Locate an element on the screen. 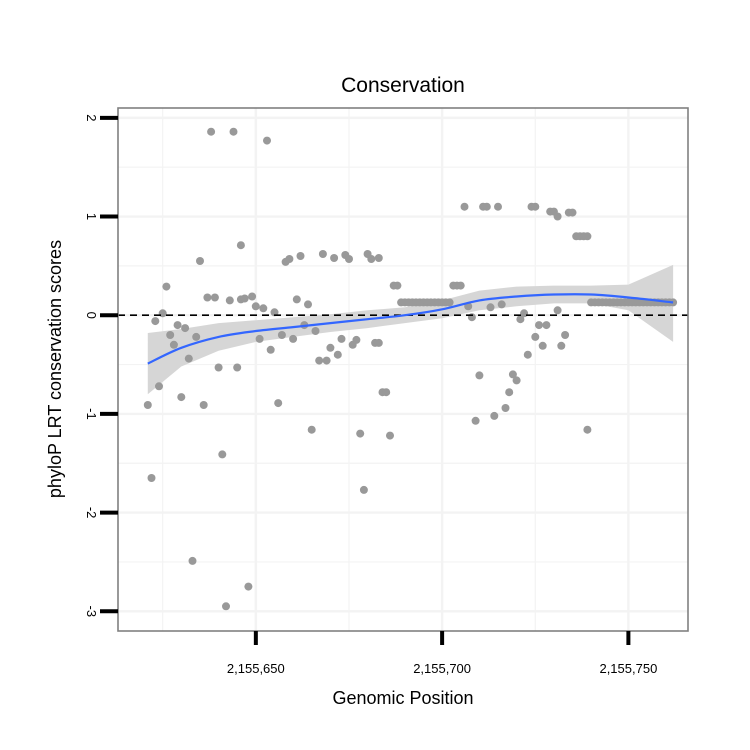 The height and width of the screenshot is (750, 750). x-axis-label: Genomic Position is located at coordinates (402, 698).